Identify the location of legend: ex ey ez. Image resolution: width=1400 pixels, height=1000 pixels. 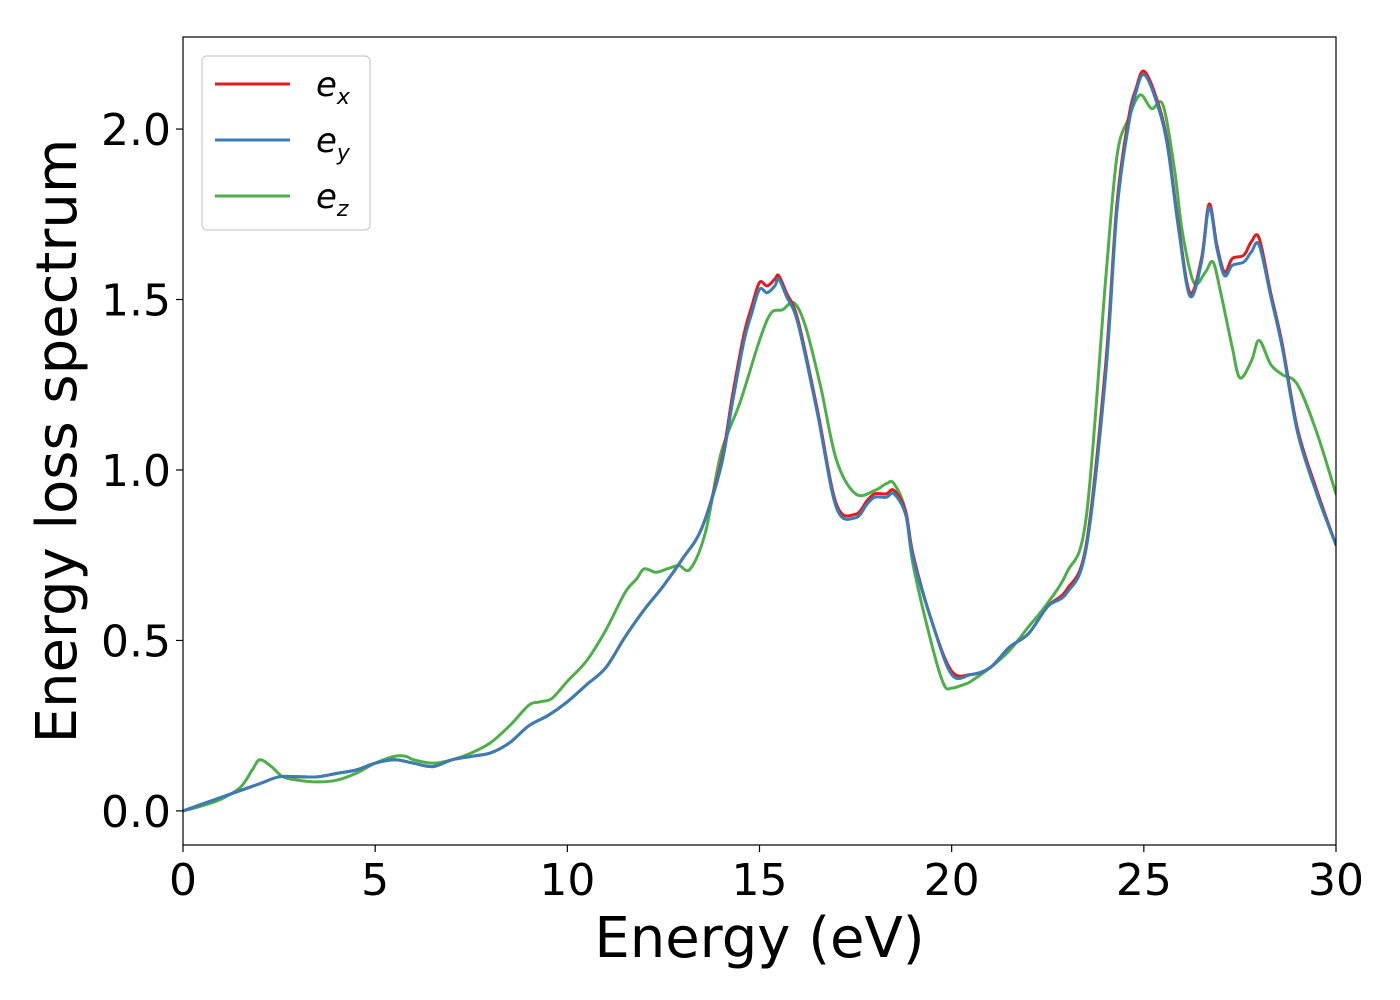
(286, 143).